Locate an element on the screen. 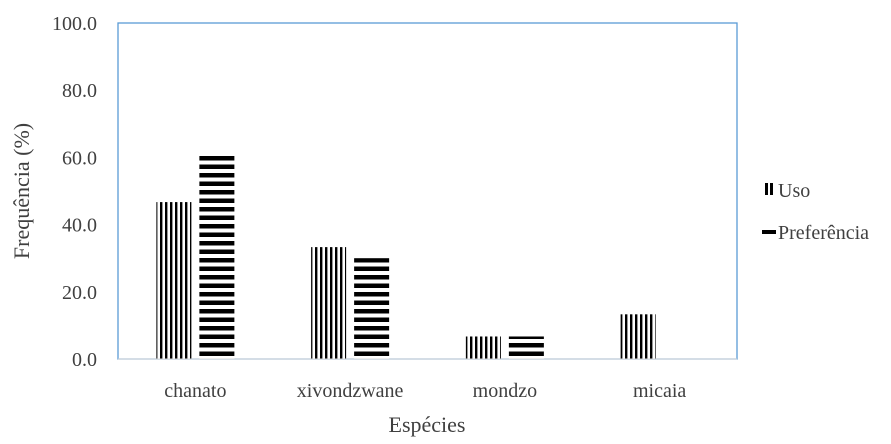  bar-uso-mondzo is located at coordinates (483, 347).